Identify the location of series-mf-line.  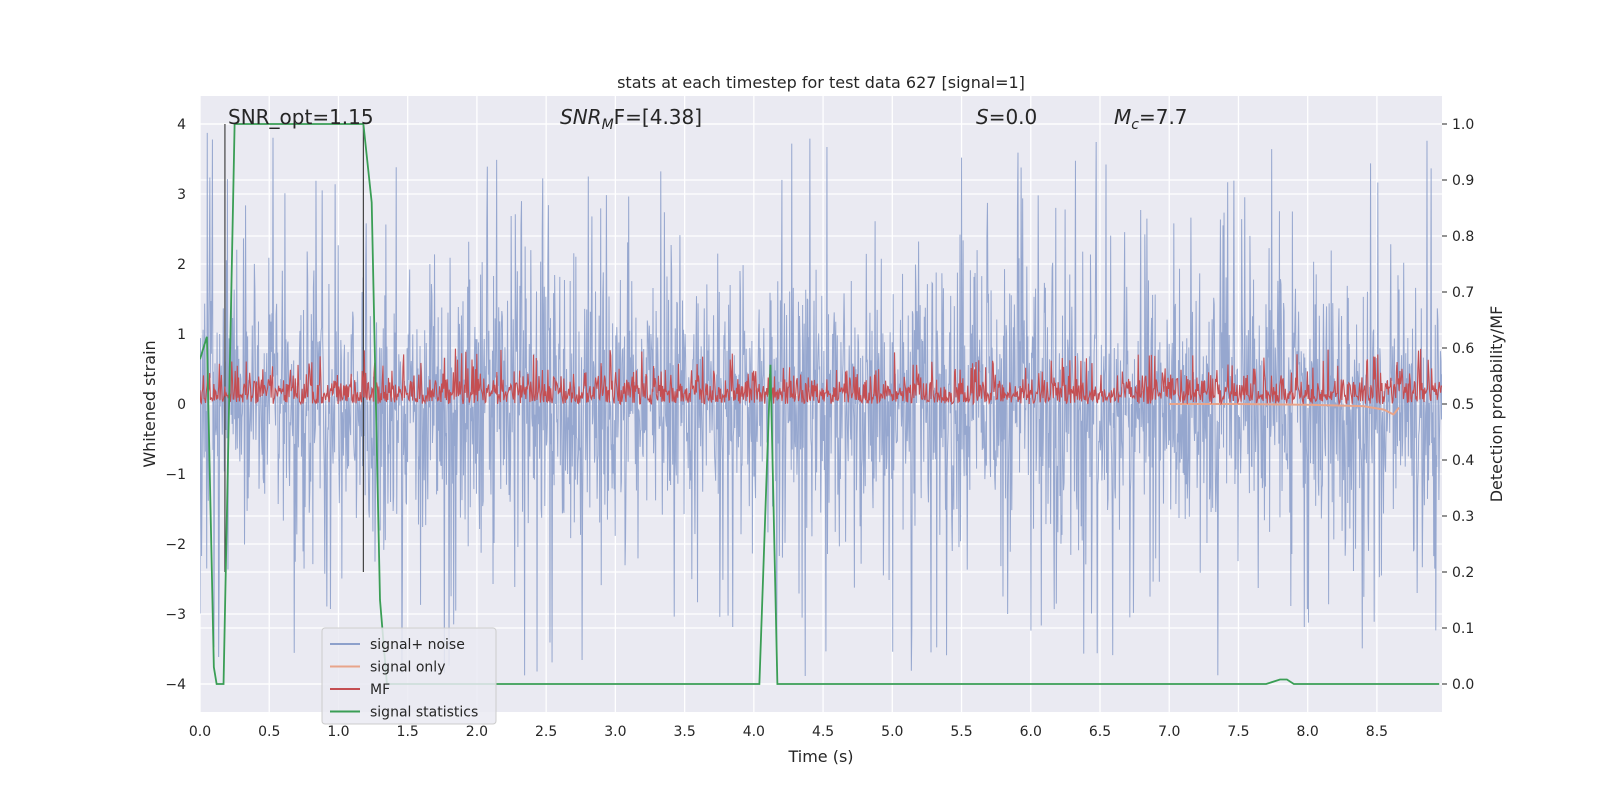
(821, 377).